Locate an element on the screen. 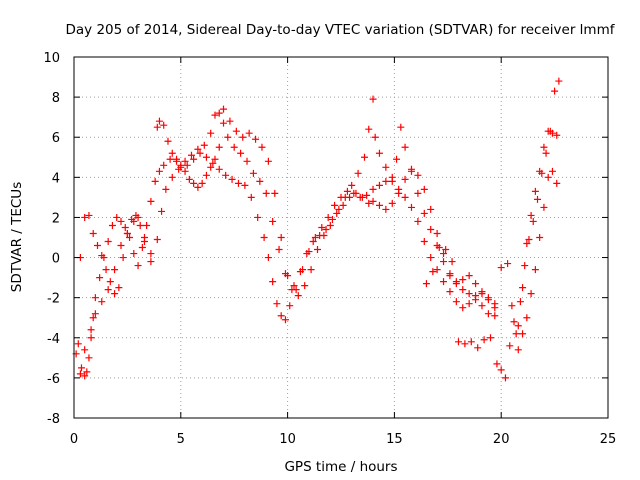 The image size is (640, 480). x-tick-label: 25 is located at coordinates (608, 439).